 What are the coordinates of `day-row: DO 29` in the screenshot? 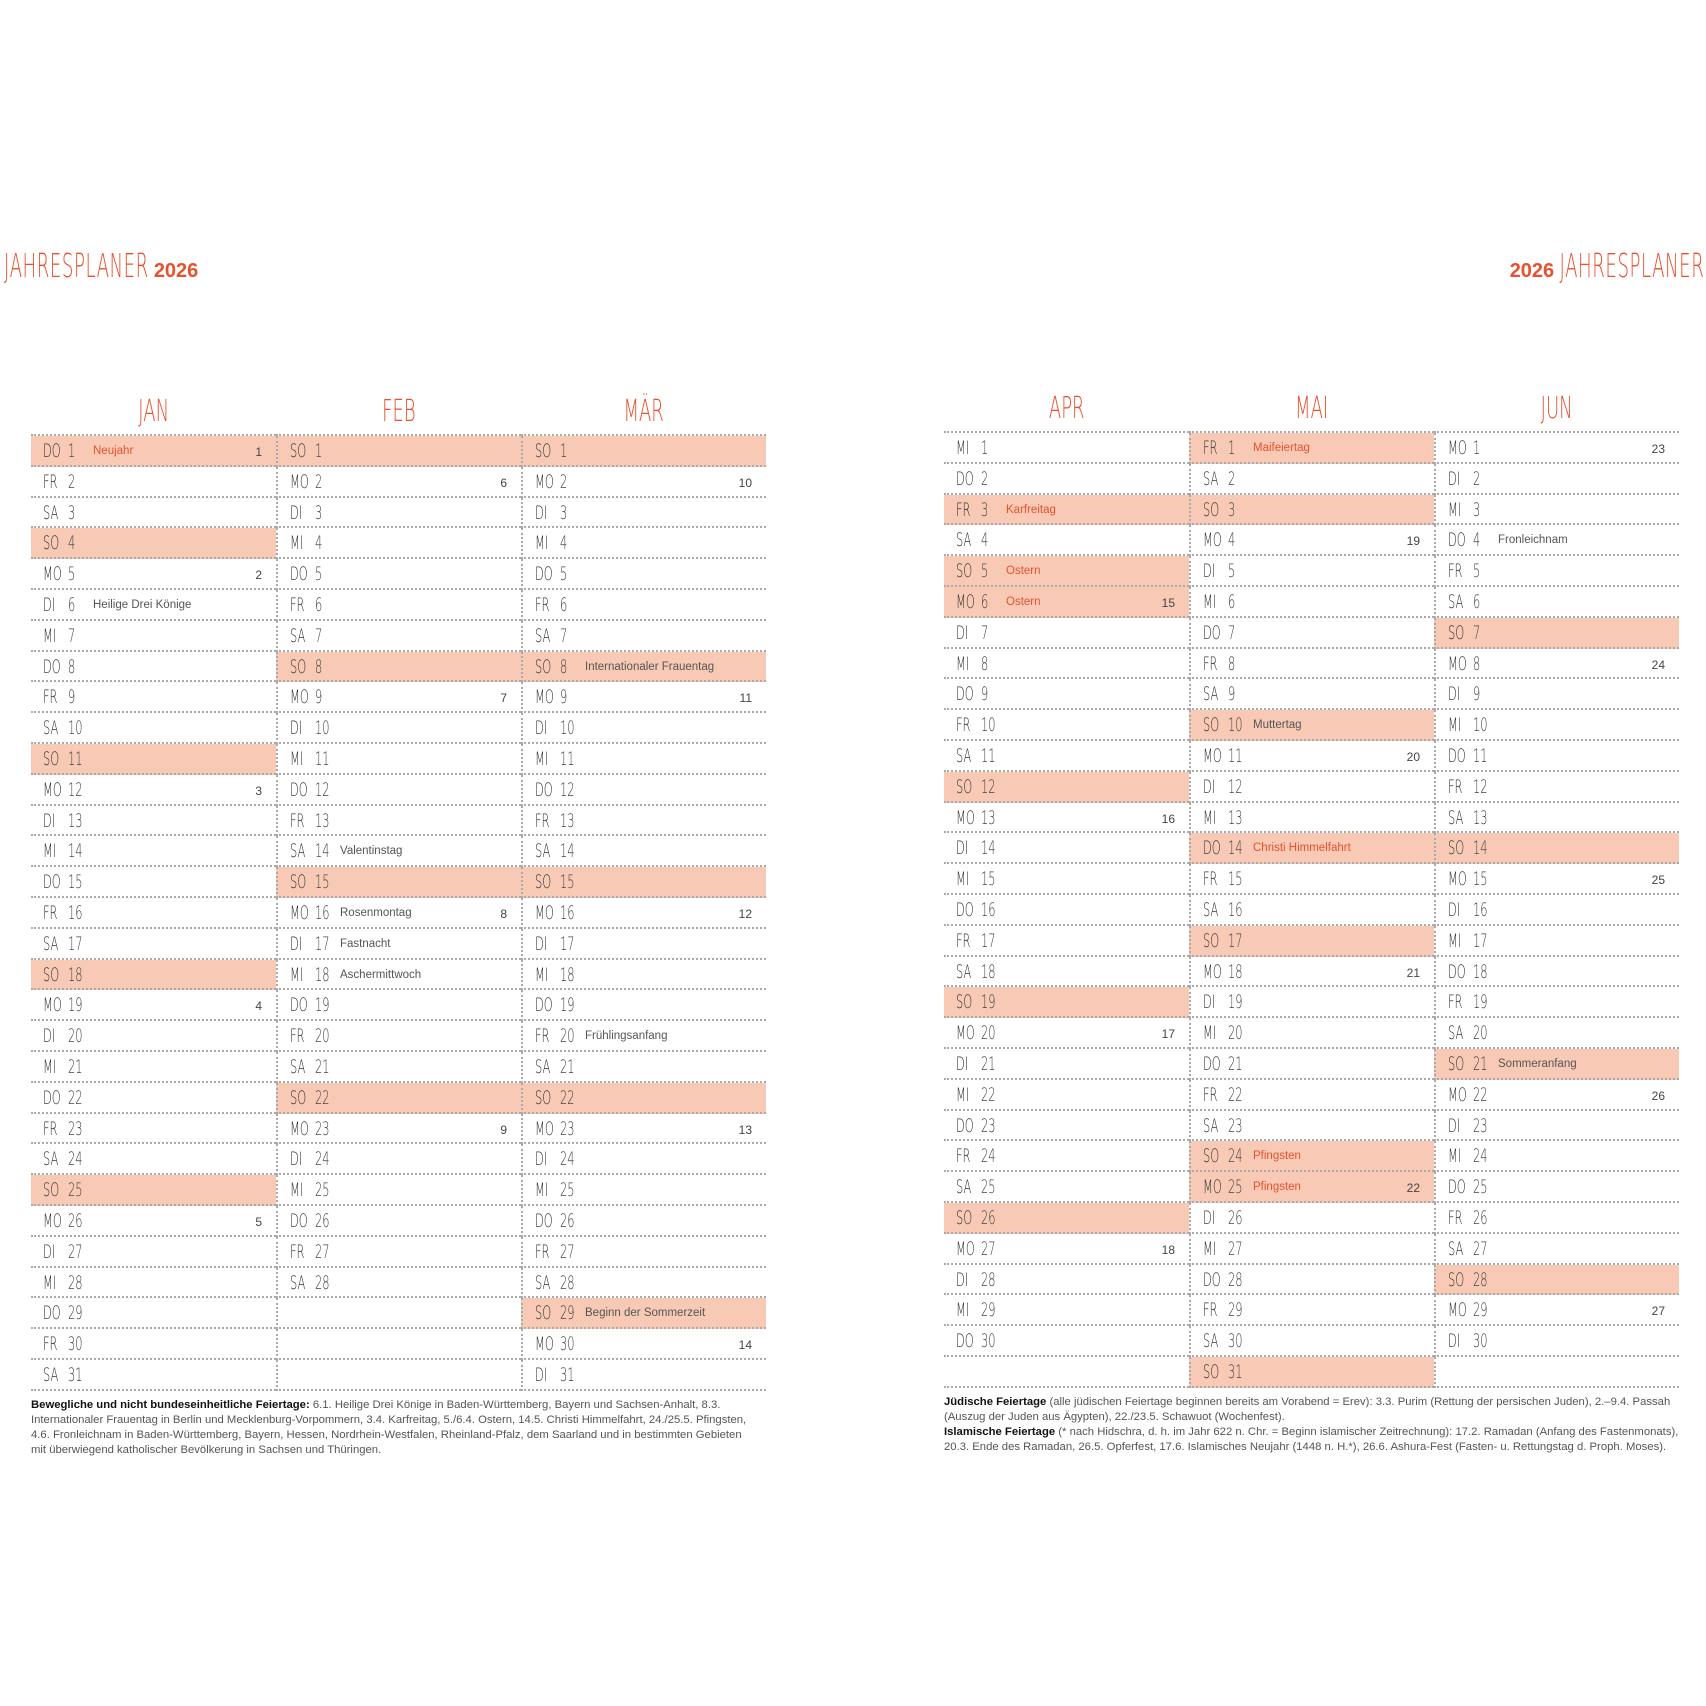 It's located at (153, 1314).